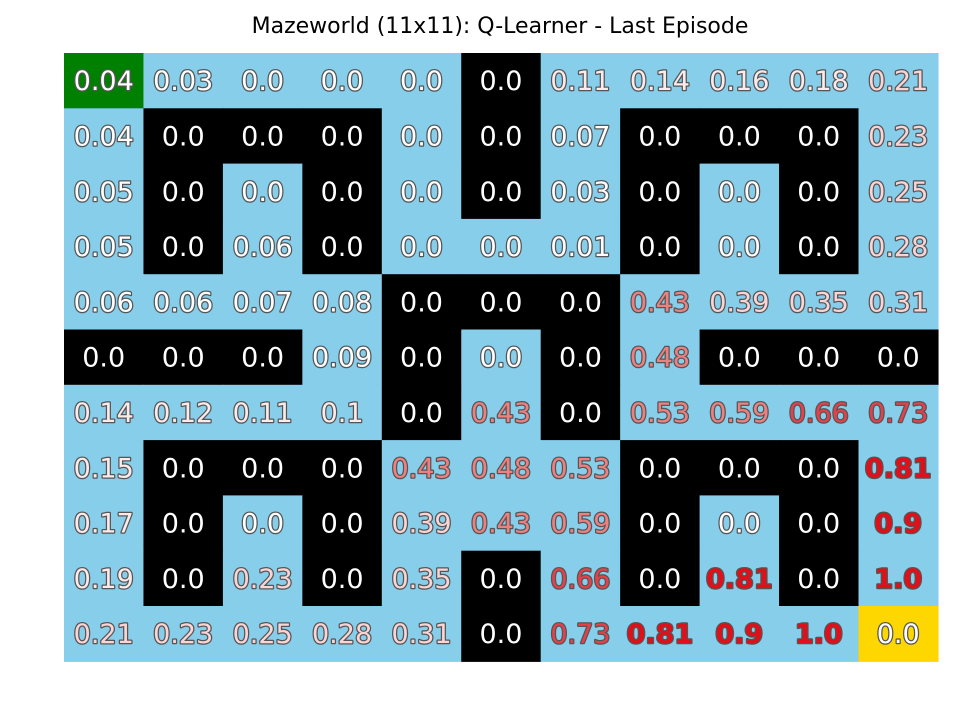  I want to click on cell-value-label: 1.0, so click(819, 634).